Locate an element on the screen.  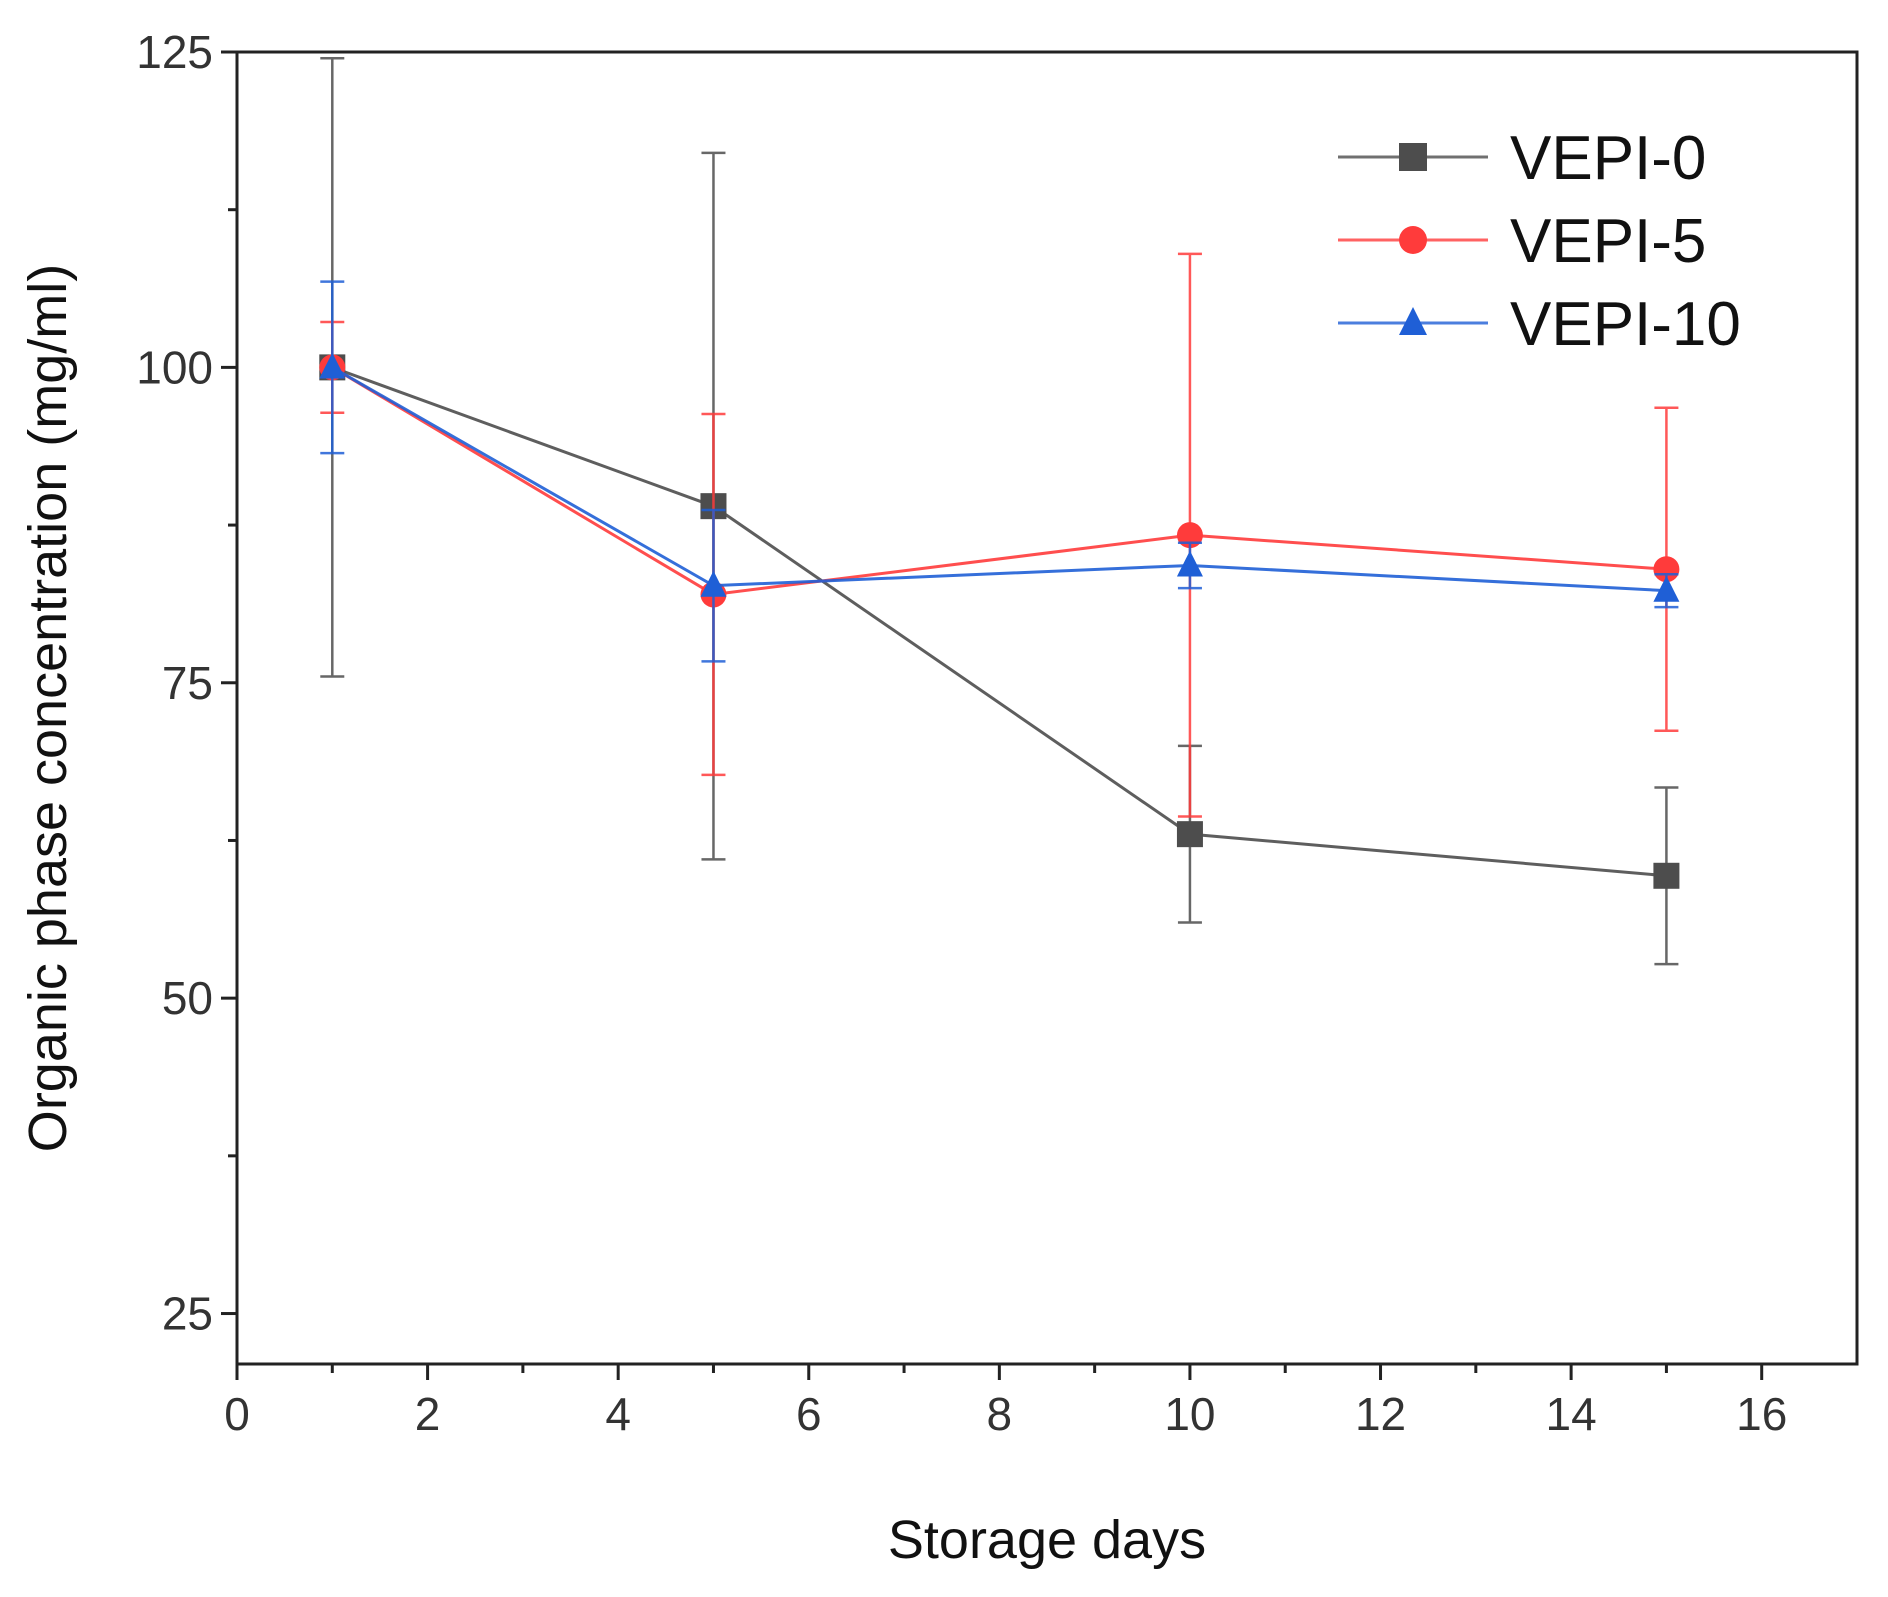
x-tick-label-10: 10 is located at coordinates (1189, 1414).